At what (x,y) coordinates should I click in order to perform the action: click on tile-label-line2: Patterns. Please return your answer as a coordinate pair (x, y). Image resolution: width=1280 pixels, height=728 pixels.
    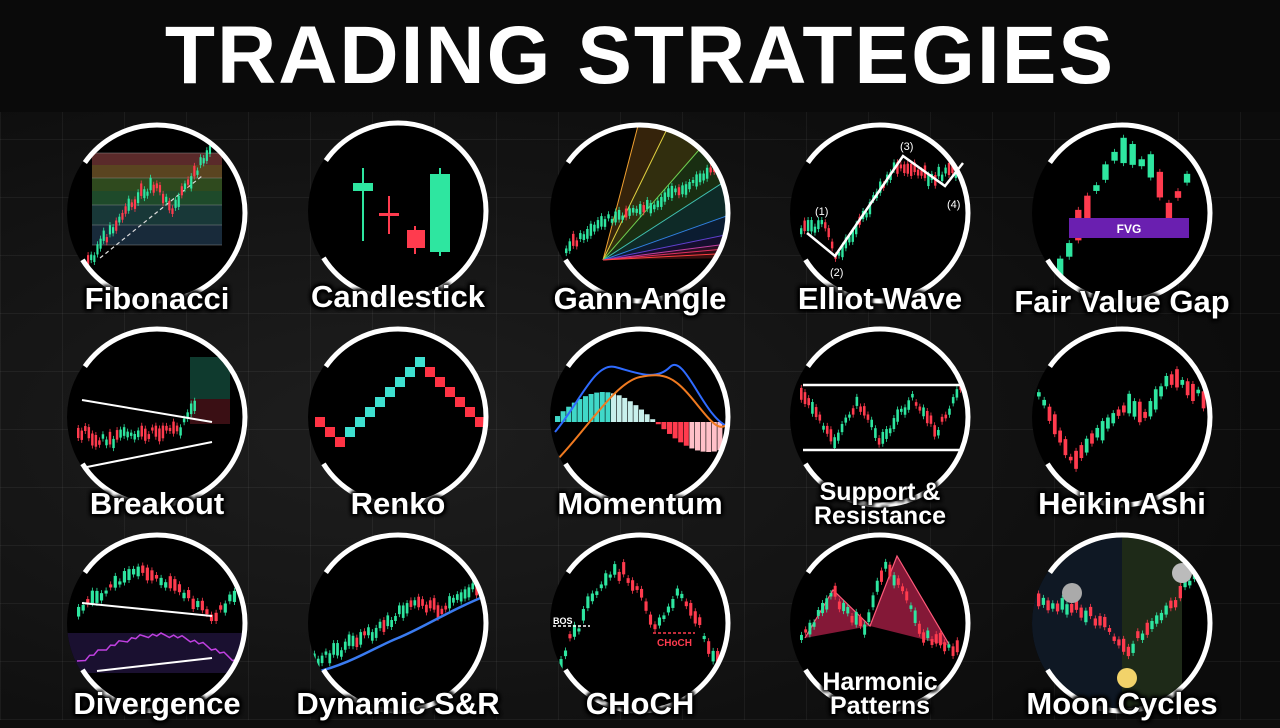
    Looking at the image, I should click on (880, 706).